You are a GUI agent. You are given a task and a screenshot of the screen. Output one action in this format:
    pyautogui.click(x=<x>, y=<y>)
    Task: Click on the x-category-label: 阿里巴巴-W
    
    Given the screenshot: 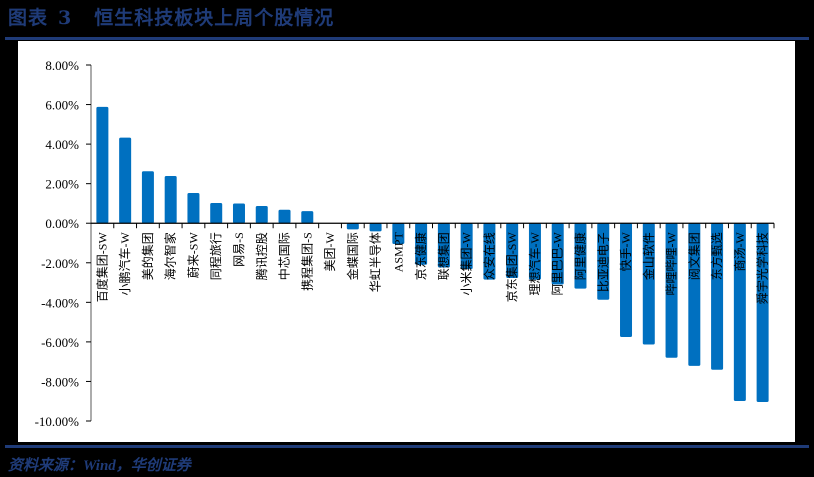 What is the action you would take?
    pyautogui.click(x=558, y=264)
    